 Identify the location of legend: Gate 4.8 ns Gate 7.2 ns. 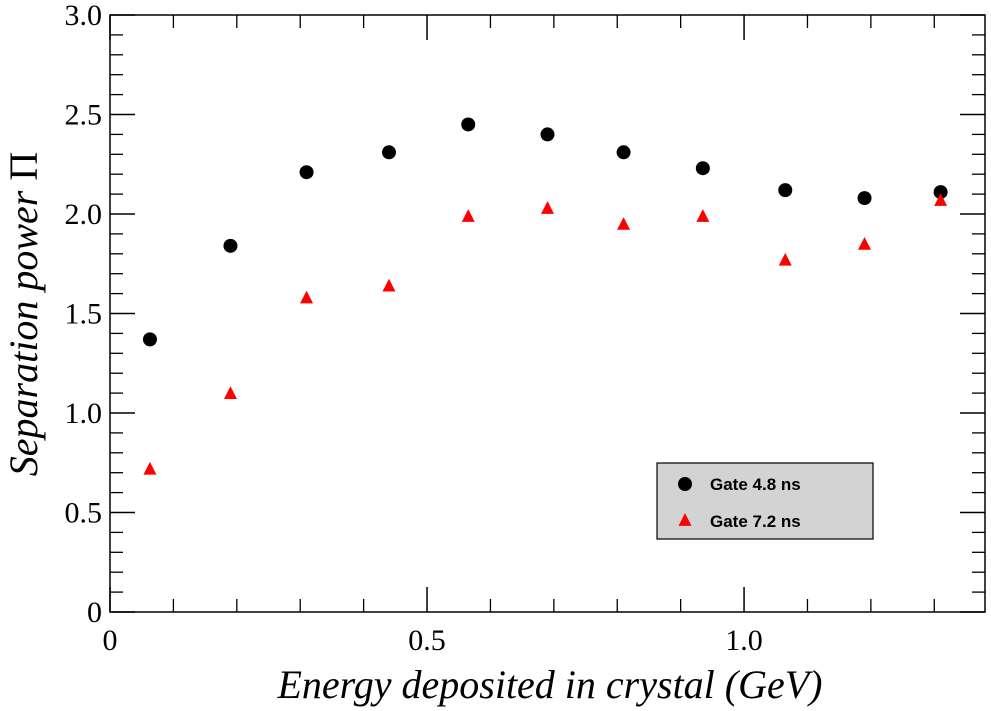
(765, 501).